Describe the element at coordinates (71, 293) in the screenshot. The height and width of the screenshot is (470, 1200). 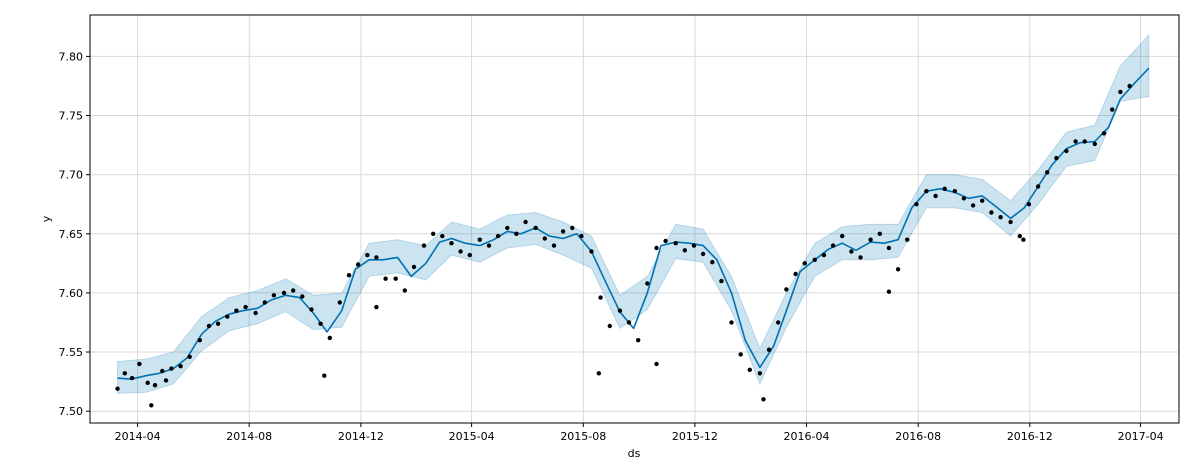
I see `y-tick-label: 7.60` at that location.